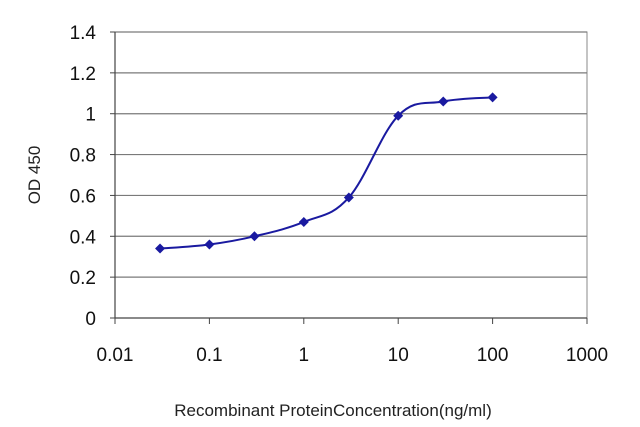 The width and height of the screenshot is (640, 427). Describe the element at coordinates (83, 156) in the screenshot. I see `y-tick-label: 0.8` at that location.